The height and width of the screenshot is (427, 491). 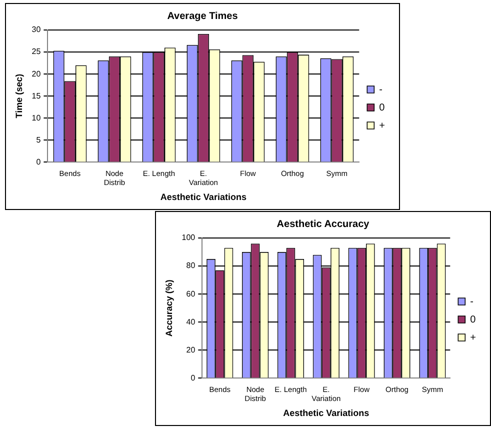 I want to click on y-tick-label: 40, so click(x=191, y=321).